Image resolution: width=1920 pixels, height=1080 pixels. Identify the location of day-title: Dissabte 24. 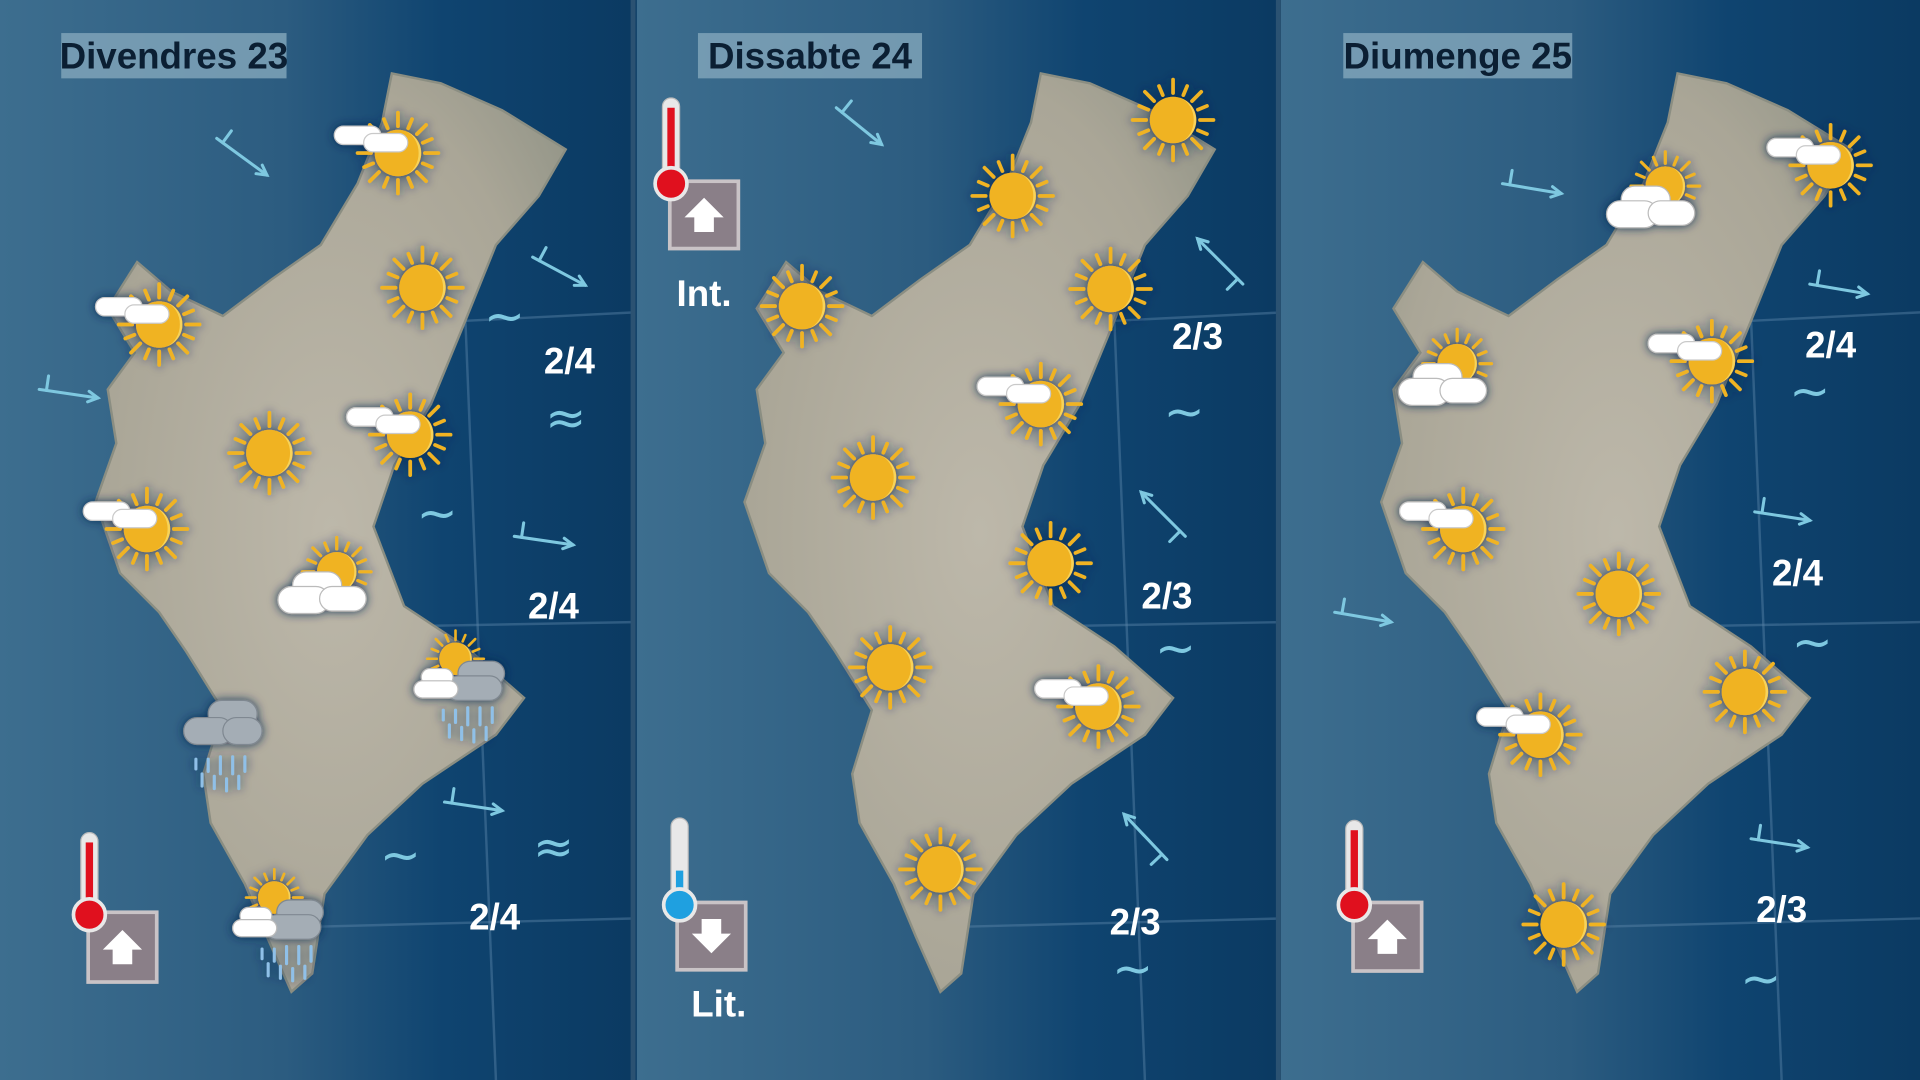
(810, 56).